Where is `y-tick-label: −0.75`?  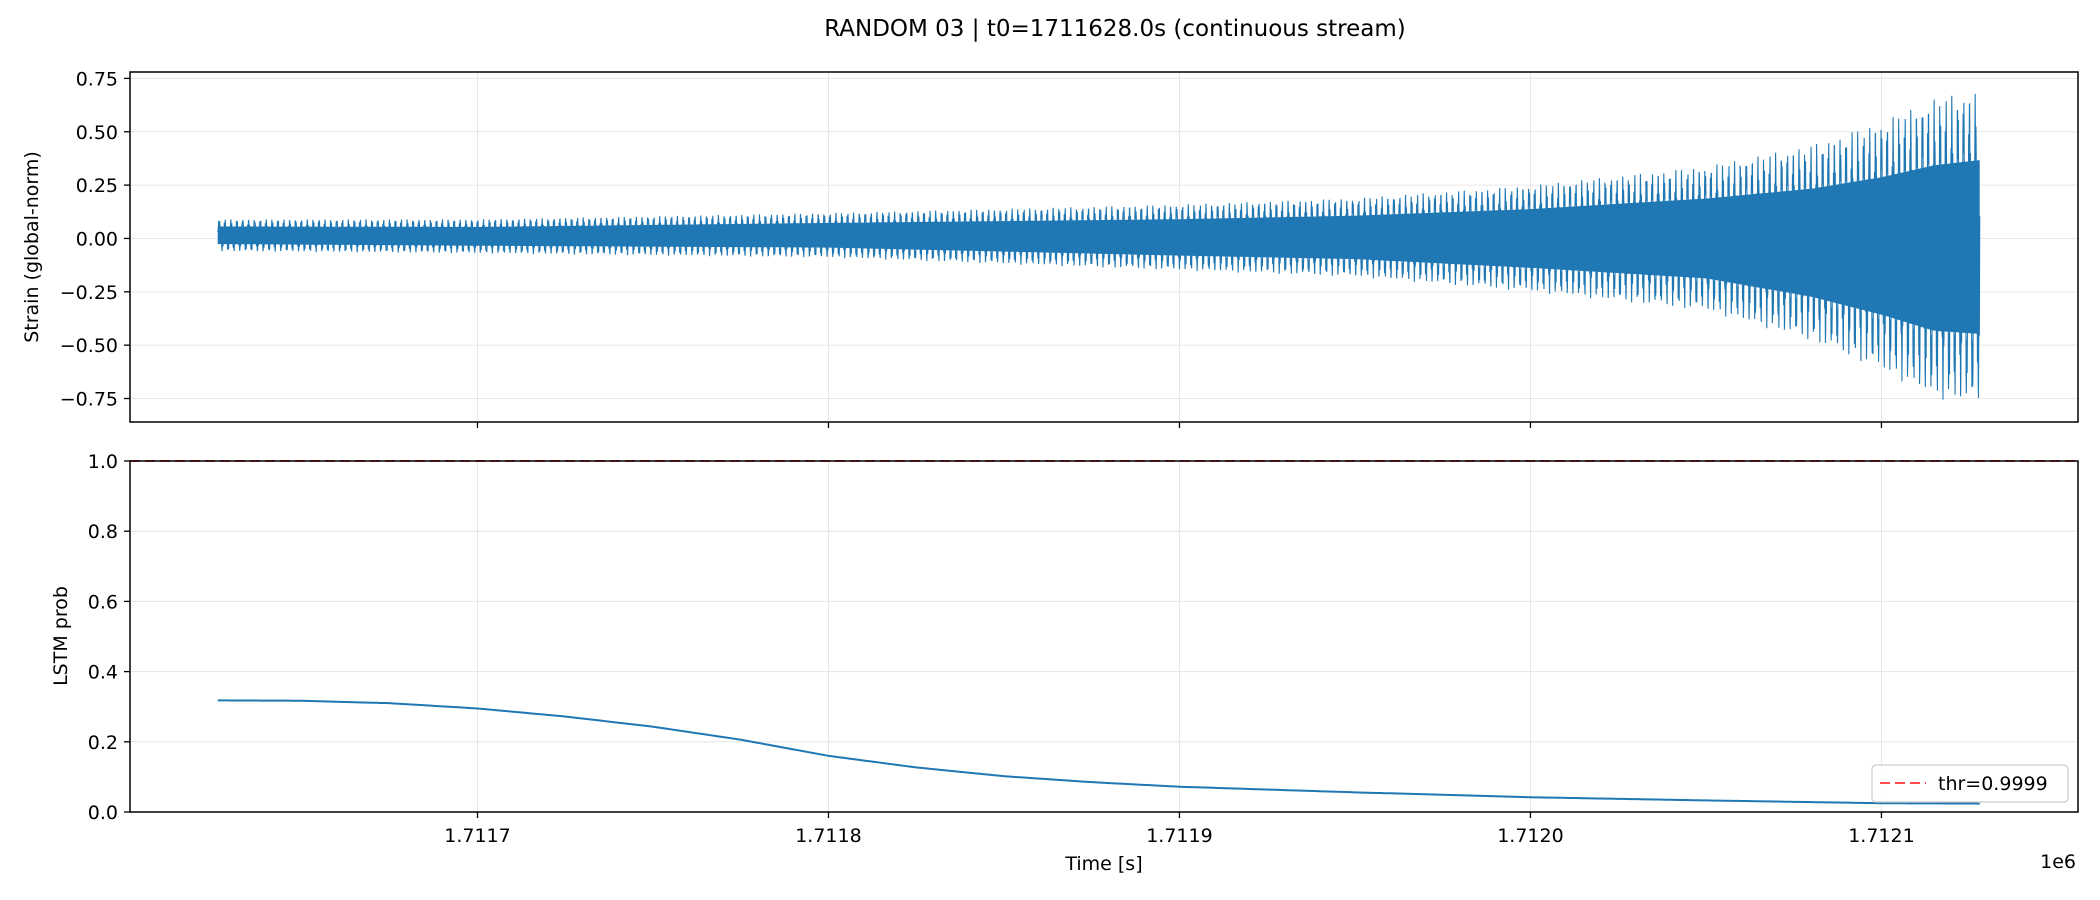 y-tick-label: −0.75 is located at coordinates (89, 400).